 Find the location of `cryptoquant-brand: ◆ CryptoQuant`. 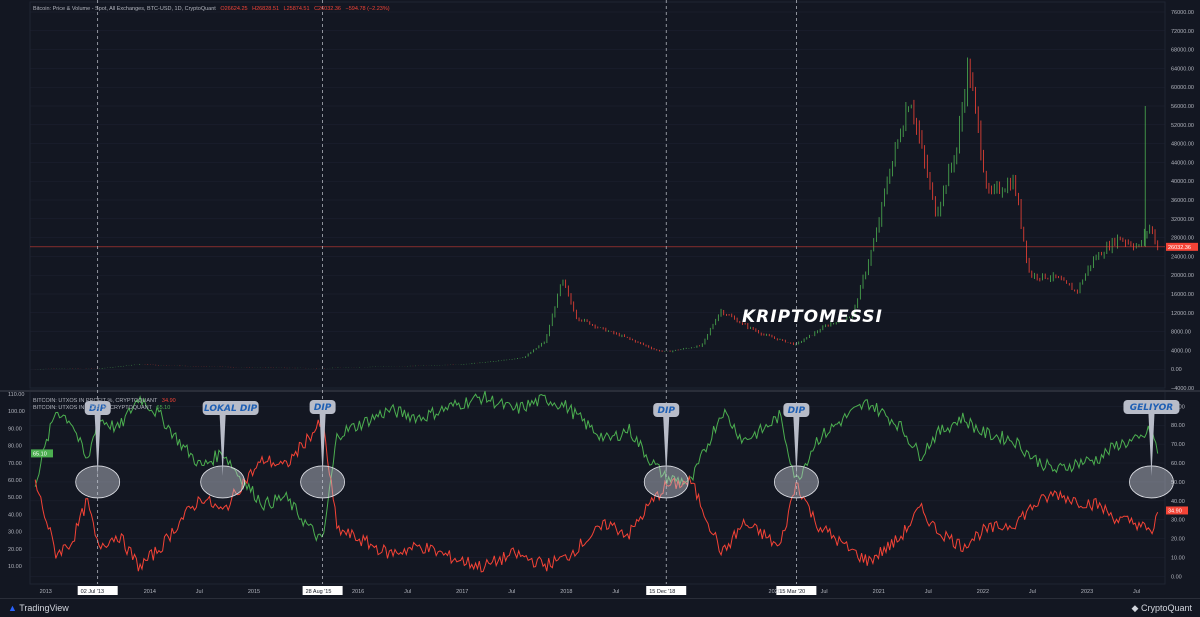

cryptoquant-brand: ◆ CryptoQuant is located at coordinates (1162, 608).